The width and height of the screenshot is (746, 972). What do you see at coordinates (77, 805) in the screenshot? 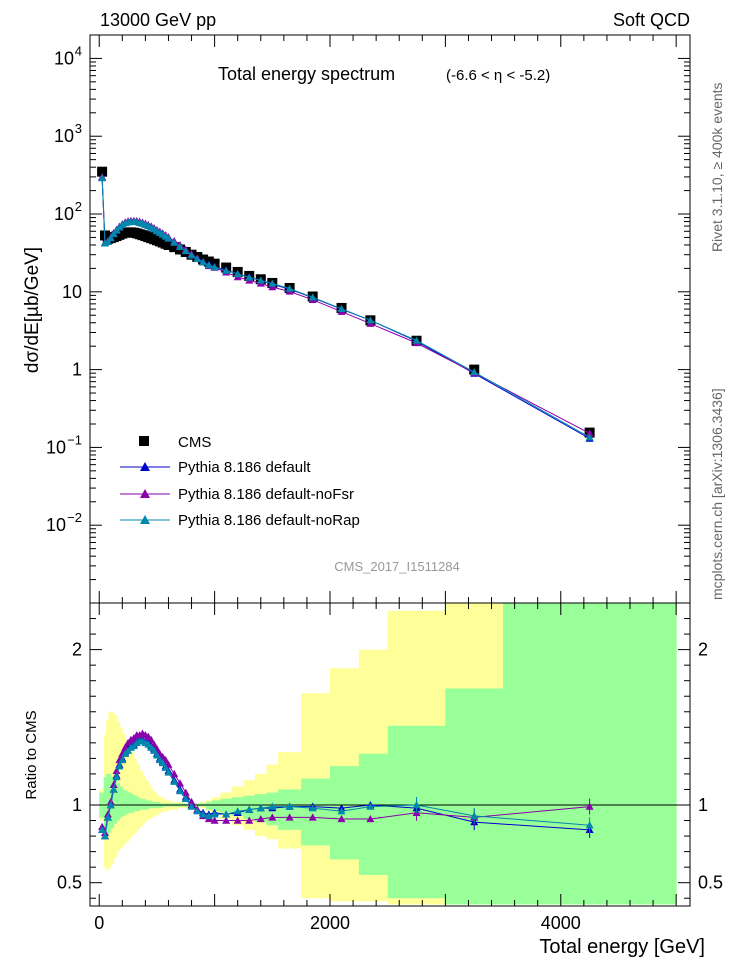
I see `ratio-y-tick-label: 1` at bounding box center [77, 805].